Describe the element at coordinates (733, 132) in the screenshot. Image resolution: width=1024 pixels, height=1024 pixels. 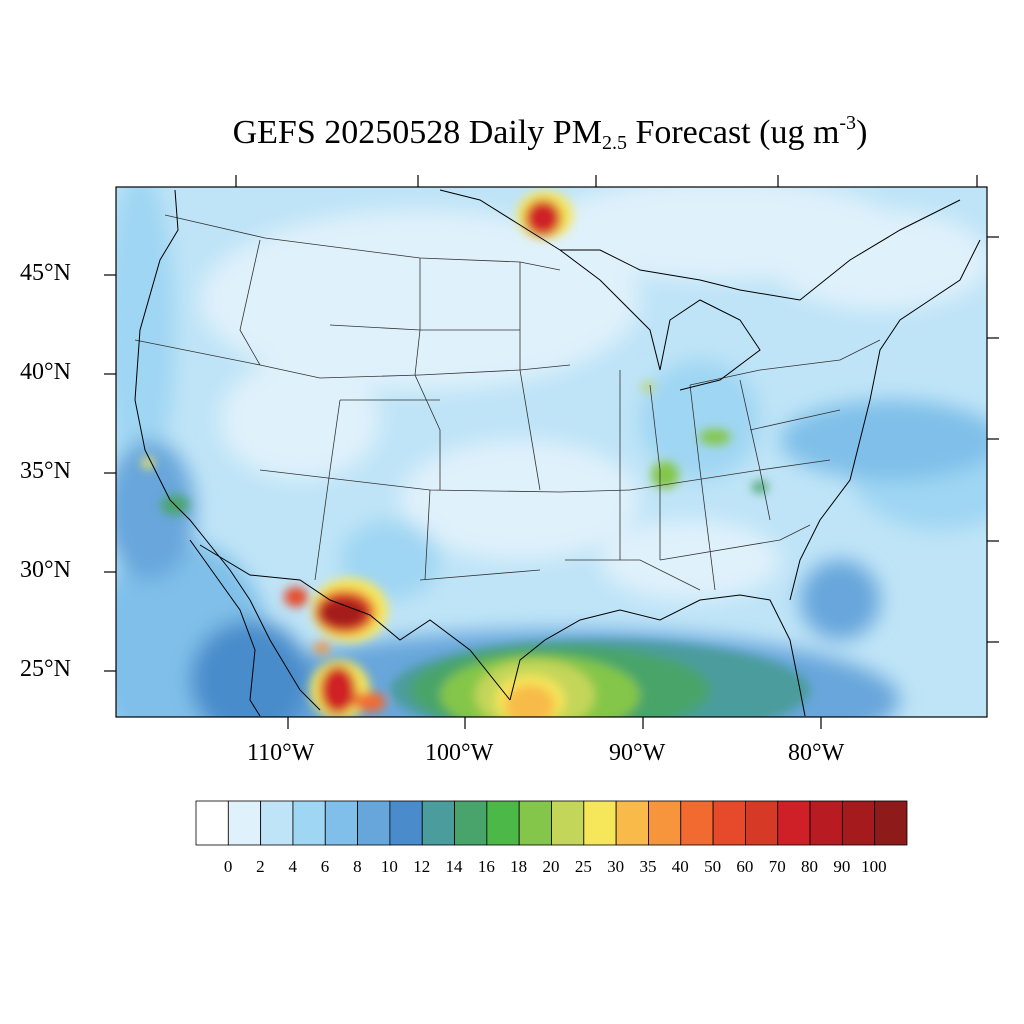
I see `title-middle: Forecast (ug m` at that location.